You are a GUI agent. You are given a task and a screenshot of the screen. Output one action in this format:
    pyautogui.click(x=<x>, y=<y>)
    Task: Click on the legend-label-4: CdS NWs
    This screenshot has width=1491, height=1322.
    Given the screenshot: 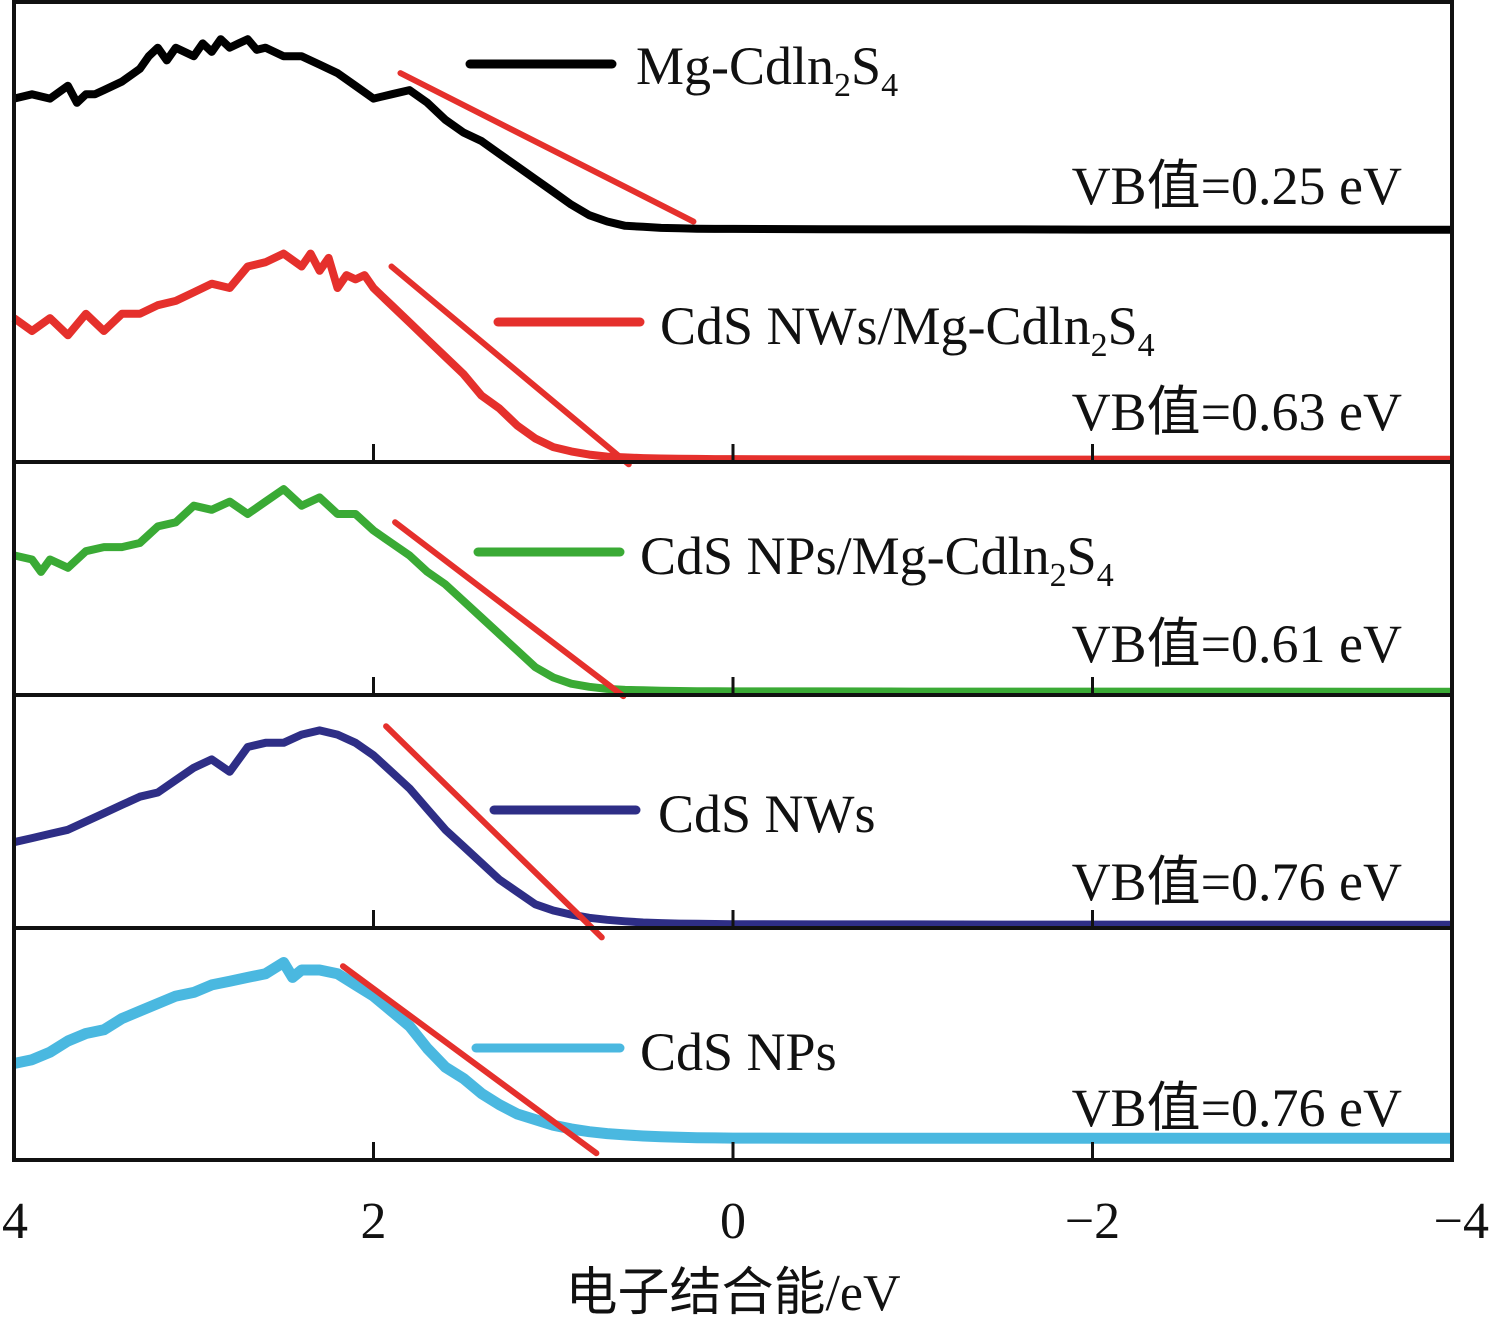 What is the action you would take?
    pyautogui.click(x=767, y=814)
    